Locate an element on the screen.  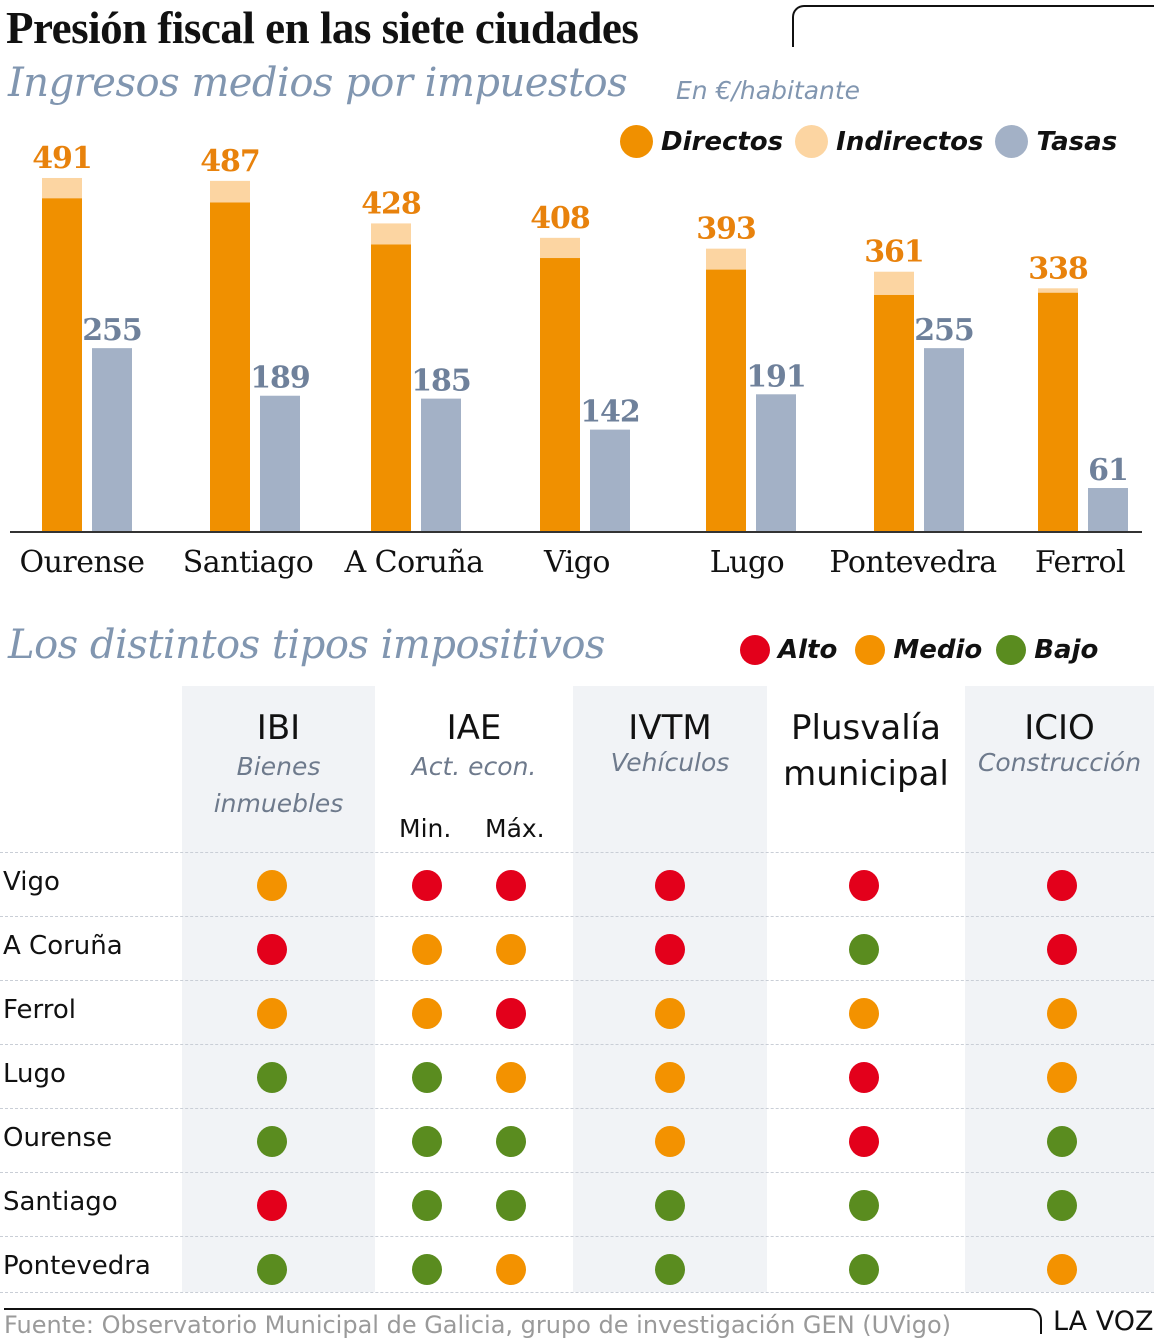
page-title: Presión fiscal en las siete ciudades is located at coordinates (322, 28).